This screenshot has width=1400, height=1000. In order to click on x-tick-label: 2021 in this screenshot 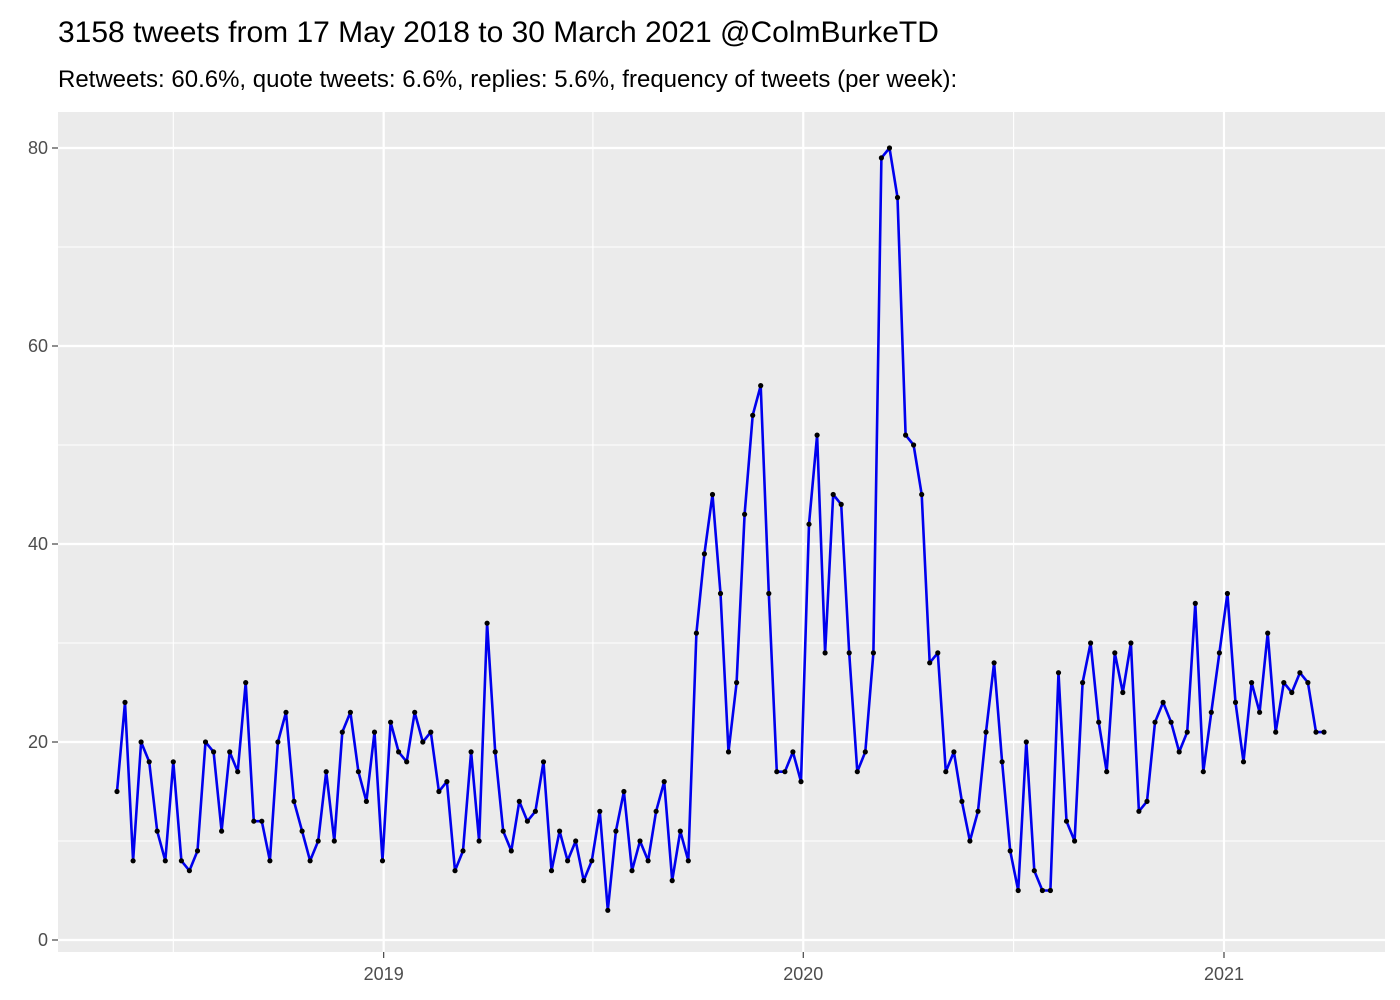, I will do `click(1224, 974)`.